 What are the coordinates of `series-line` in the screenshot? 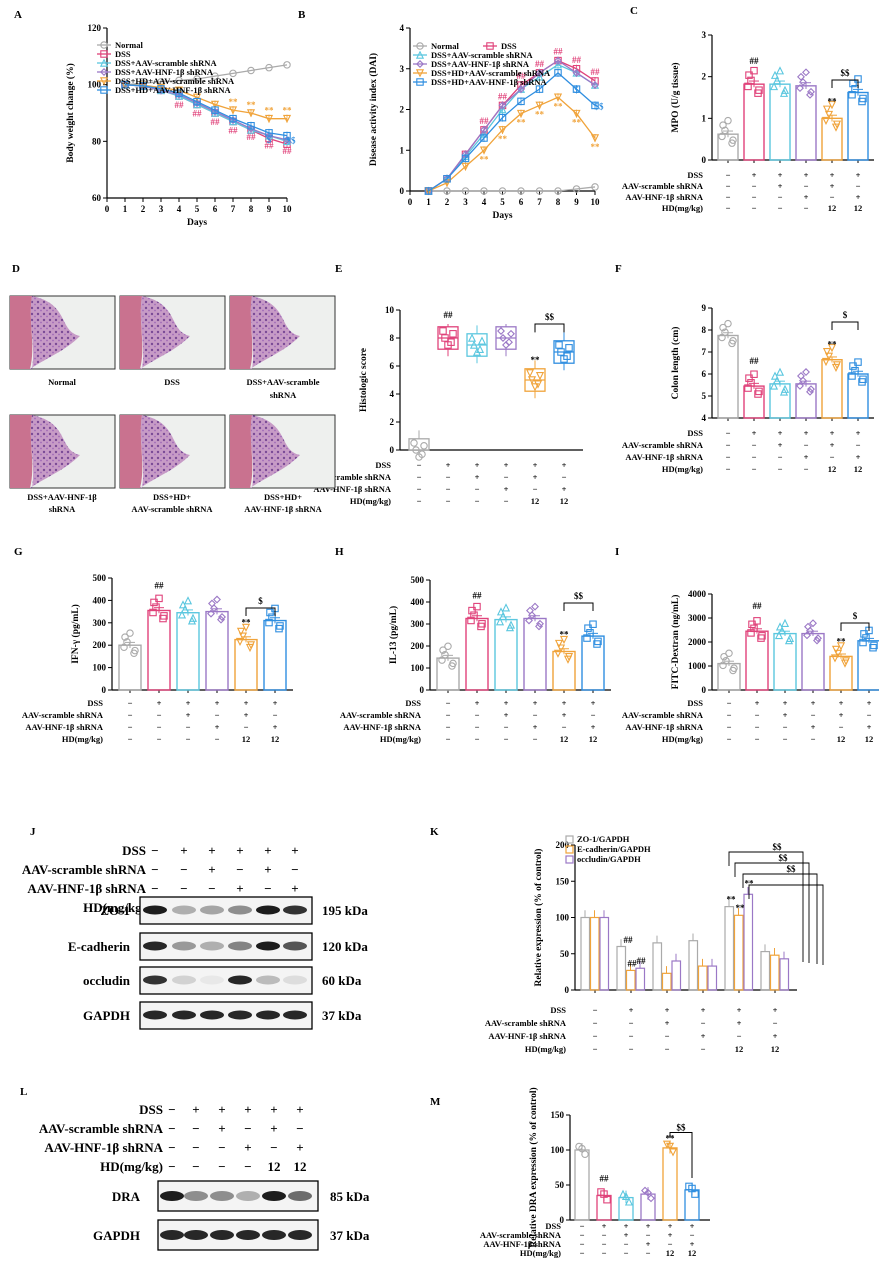 It's located at (512, 189).